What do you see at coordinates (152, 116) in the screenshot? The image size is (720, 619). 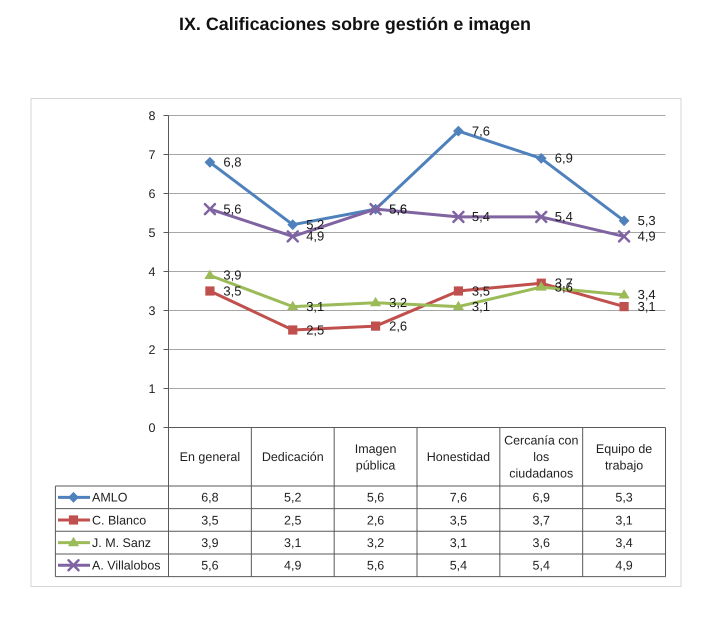 I see `svg-text: 8` at bounding box center [152, 116].